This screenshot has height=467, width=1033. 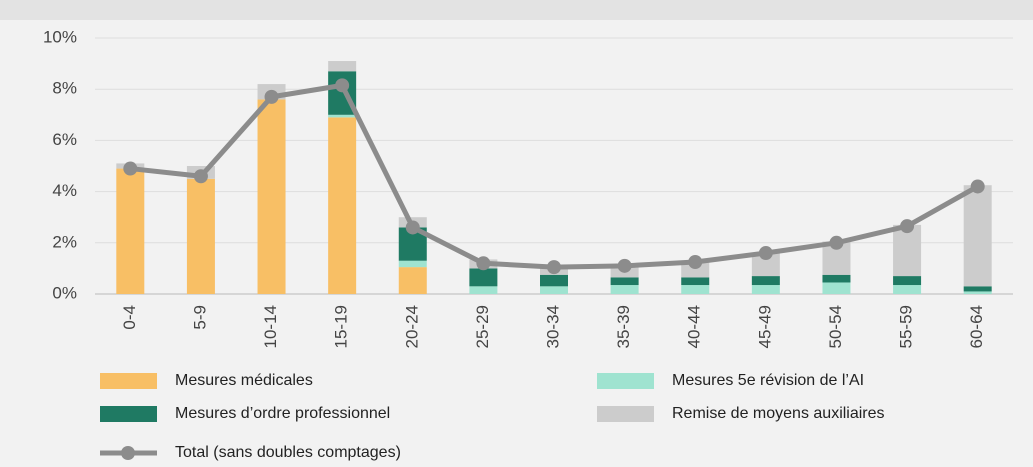 I want to click on x-tick-label: 0-4, so click(x=129, y=317).